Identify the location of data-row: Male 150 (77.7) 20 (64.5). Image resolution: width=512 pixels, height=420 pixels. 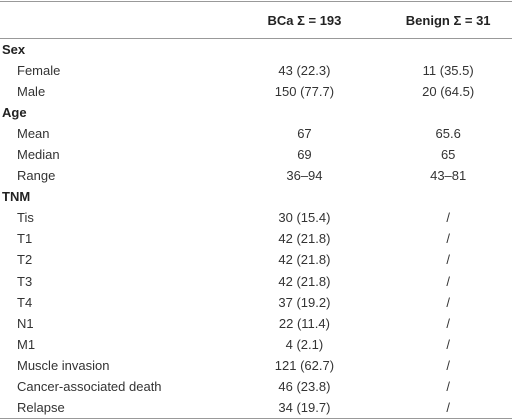
(256, 91).